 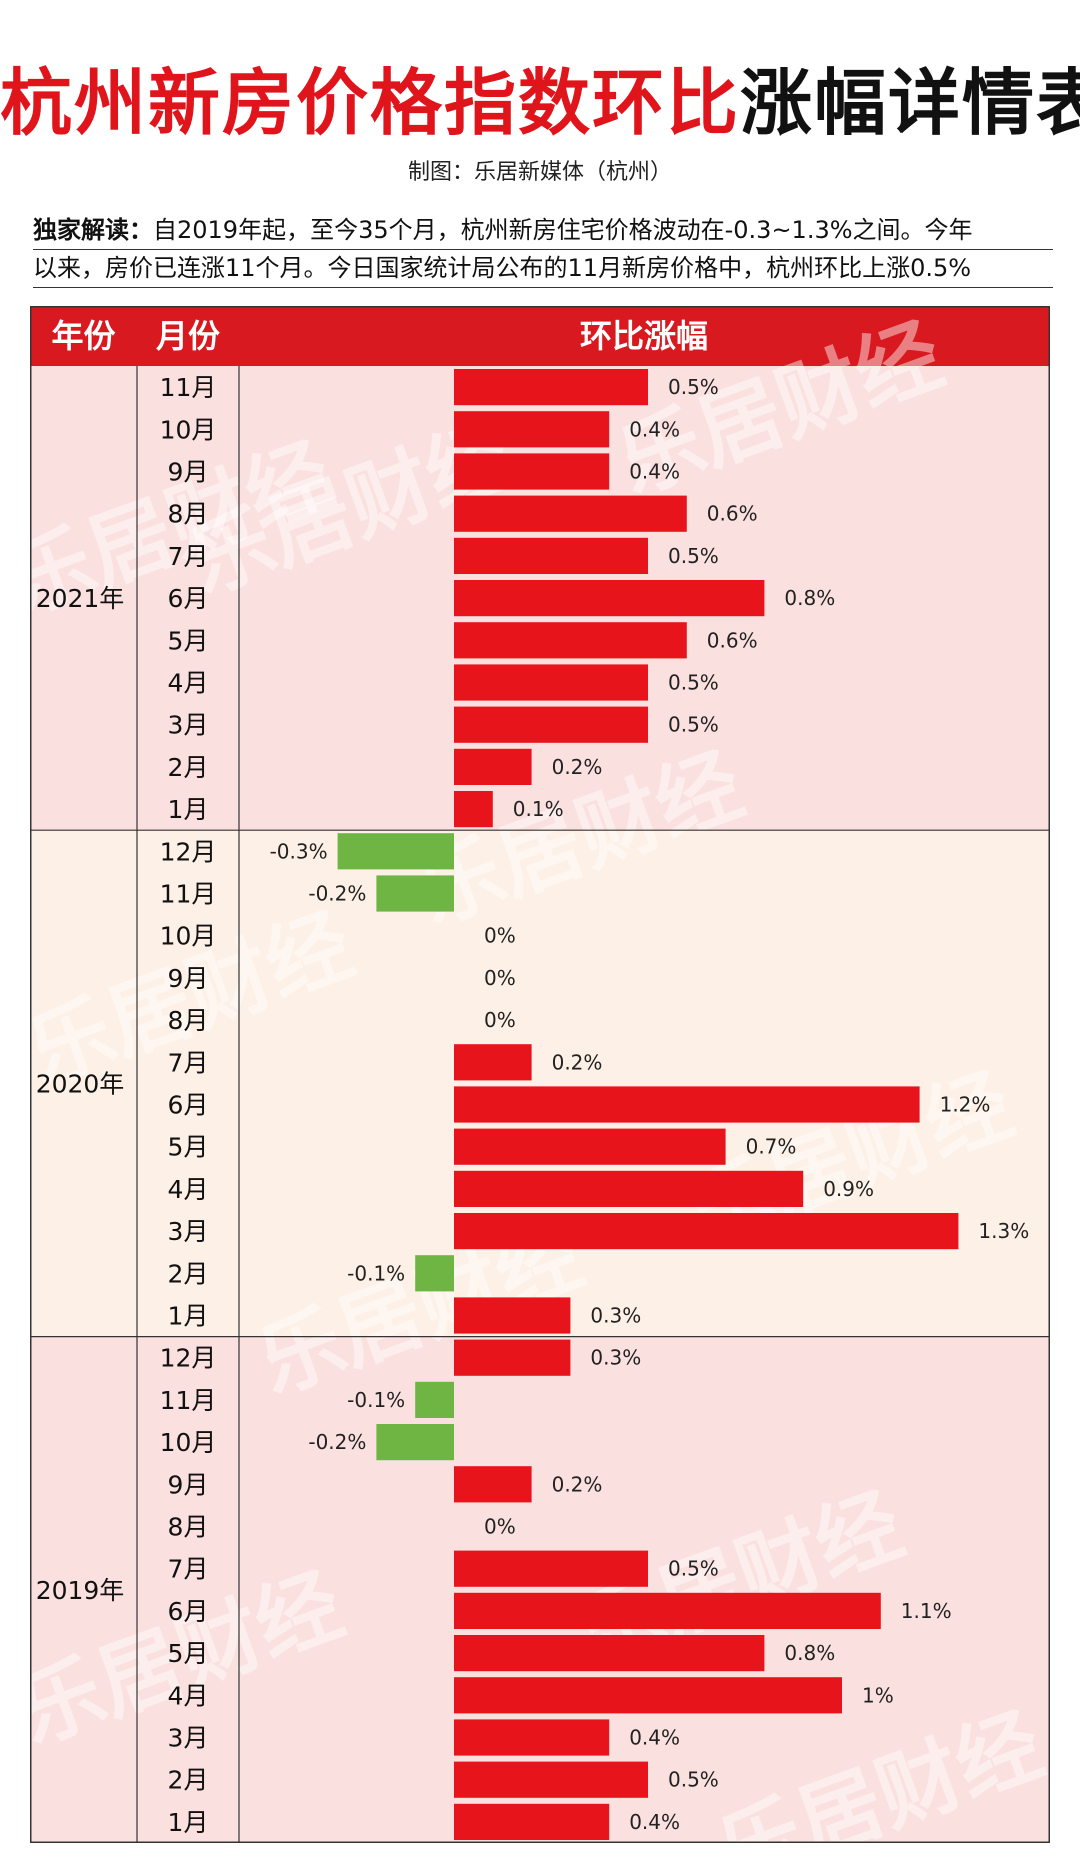 I want to click on data-label: 0.1%, so click(x=538, y=809).